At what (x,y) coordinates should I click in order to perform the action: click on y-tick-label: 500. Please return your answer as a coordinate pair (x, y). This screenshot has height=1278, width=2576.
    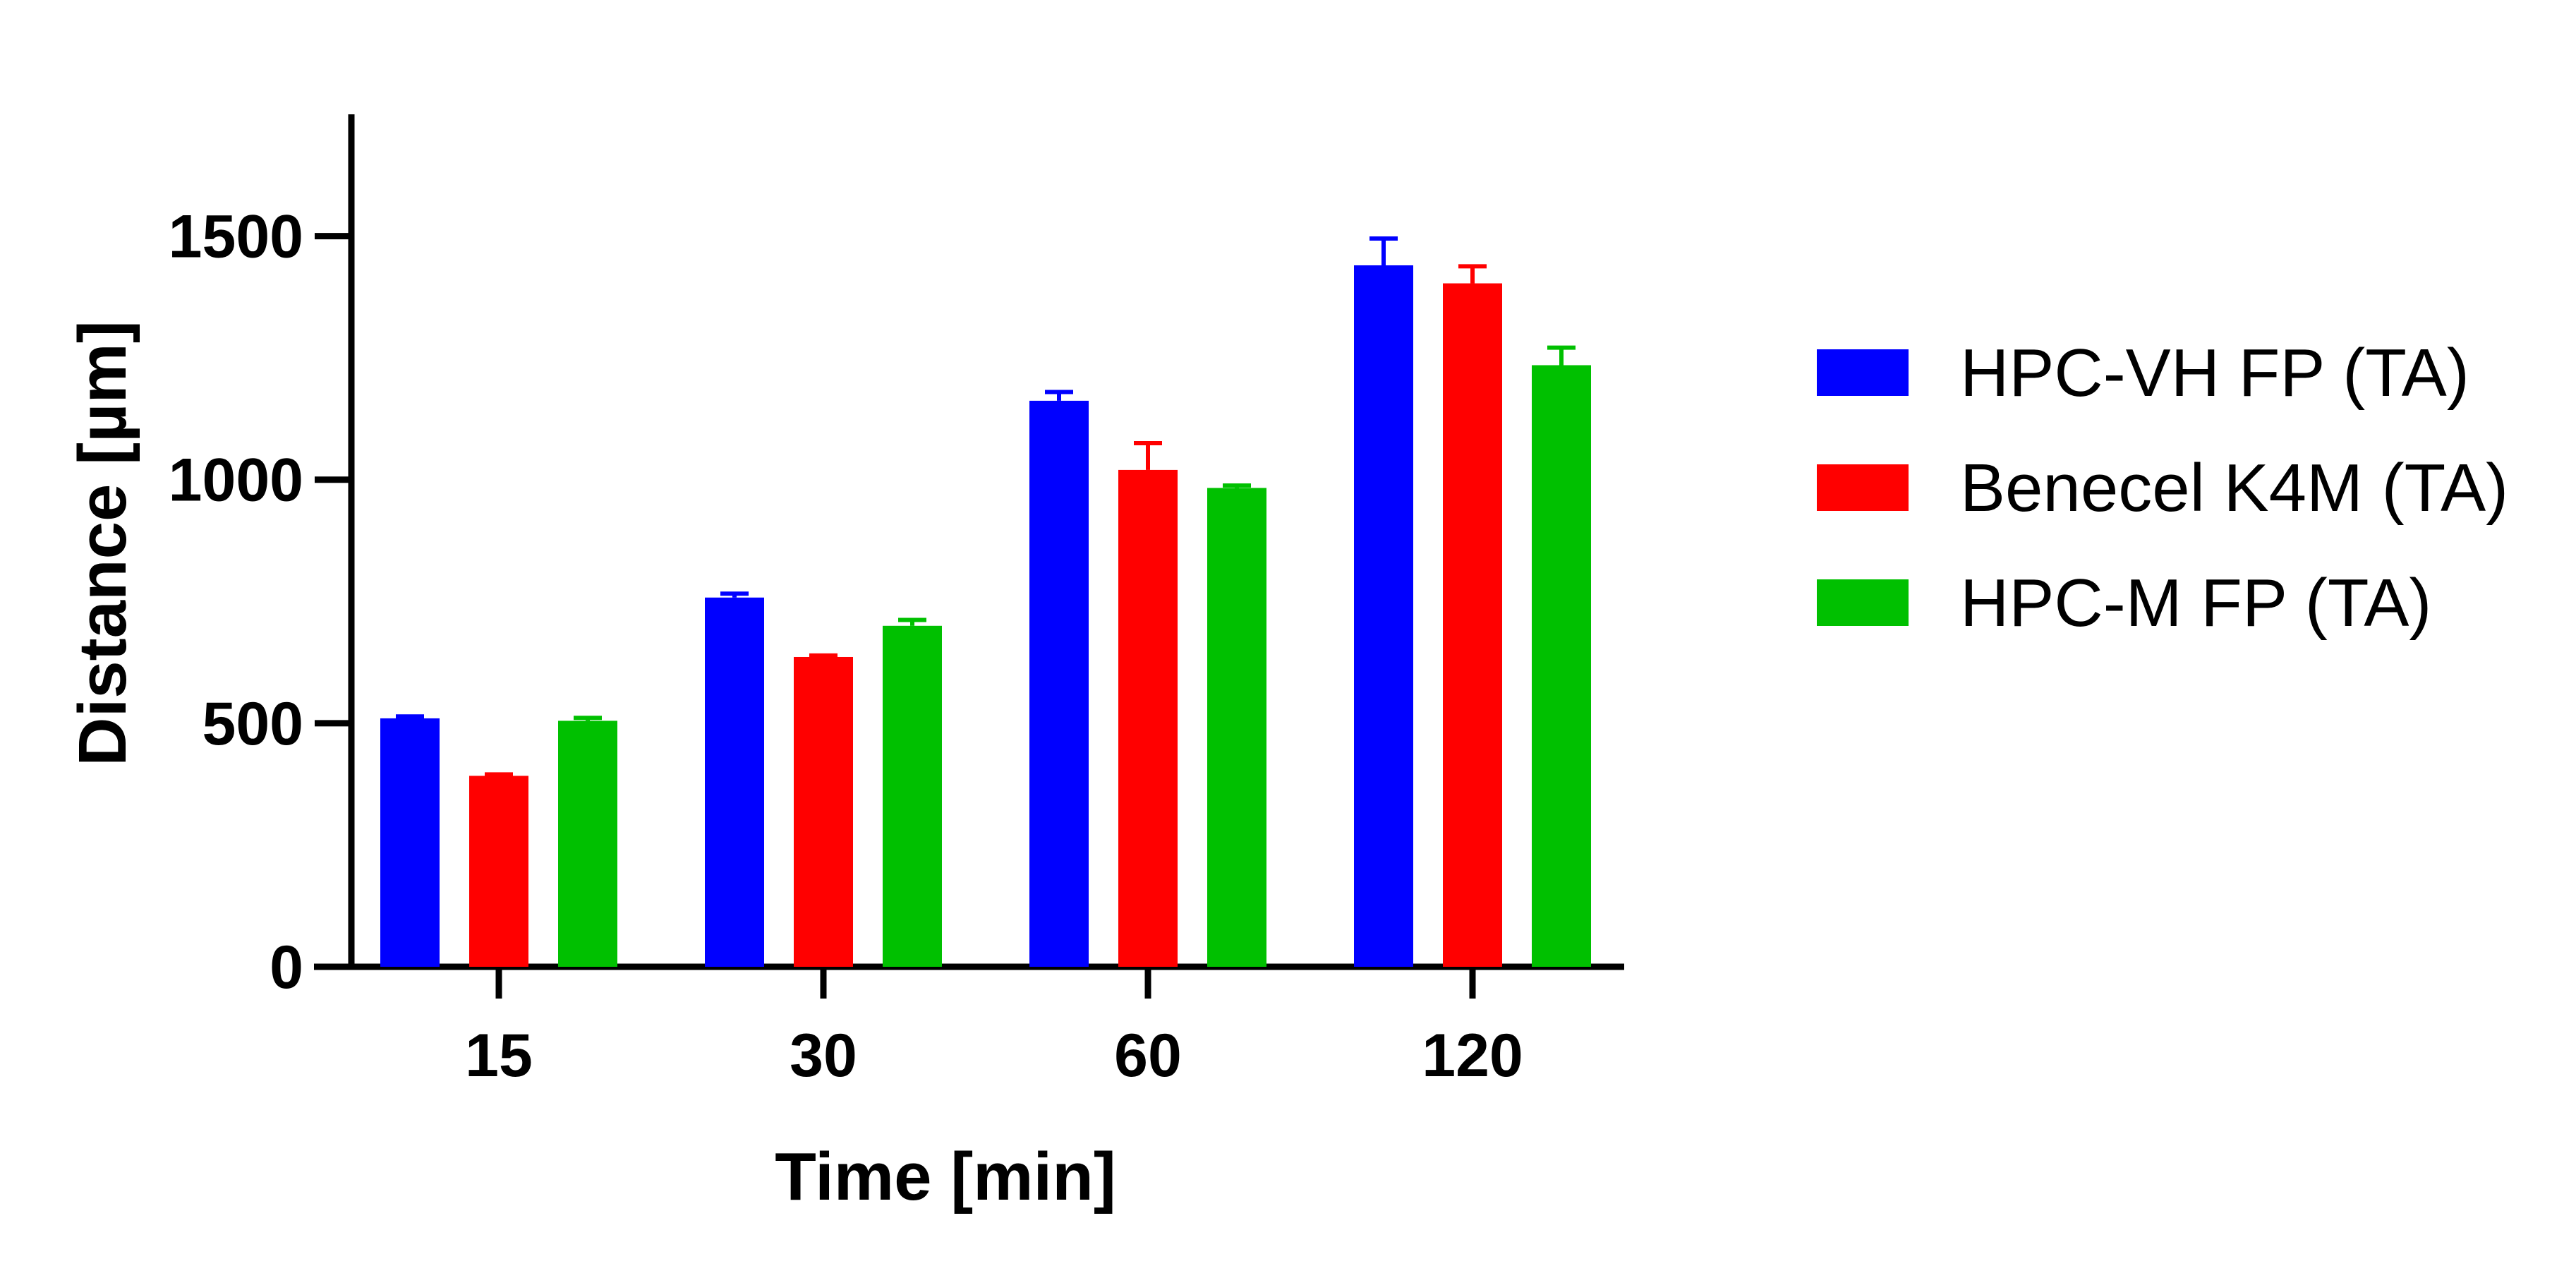
    Looking at the image, I should click on (253, 724).